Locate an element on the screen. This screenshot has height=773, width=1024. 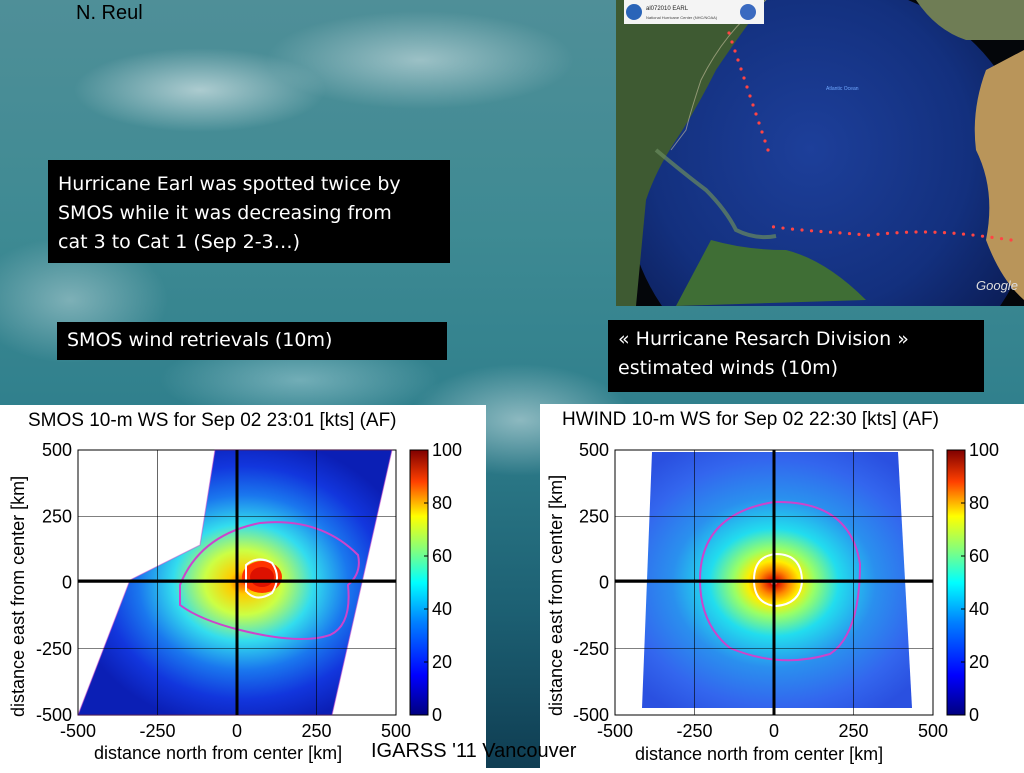
intro-text-line: SMOS while it was decreasing from is located at coordinates (225, 213).